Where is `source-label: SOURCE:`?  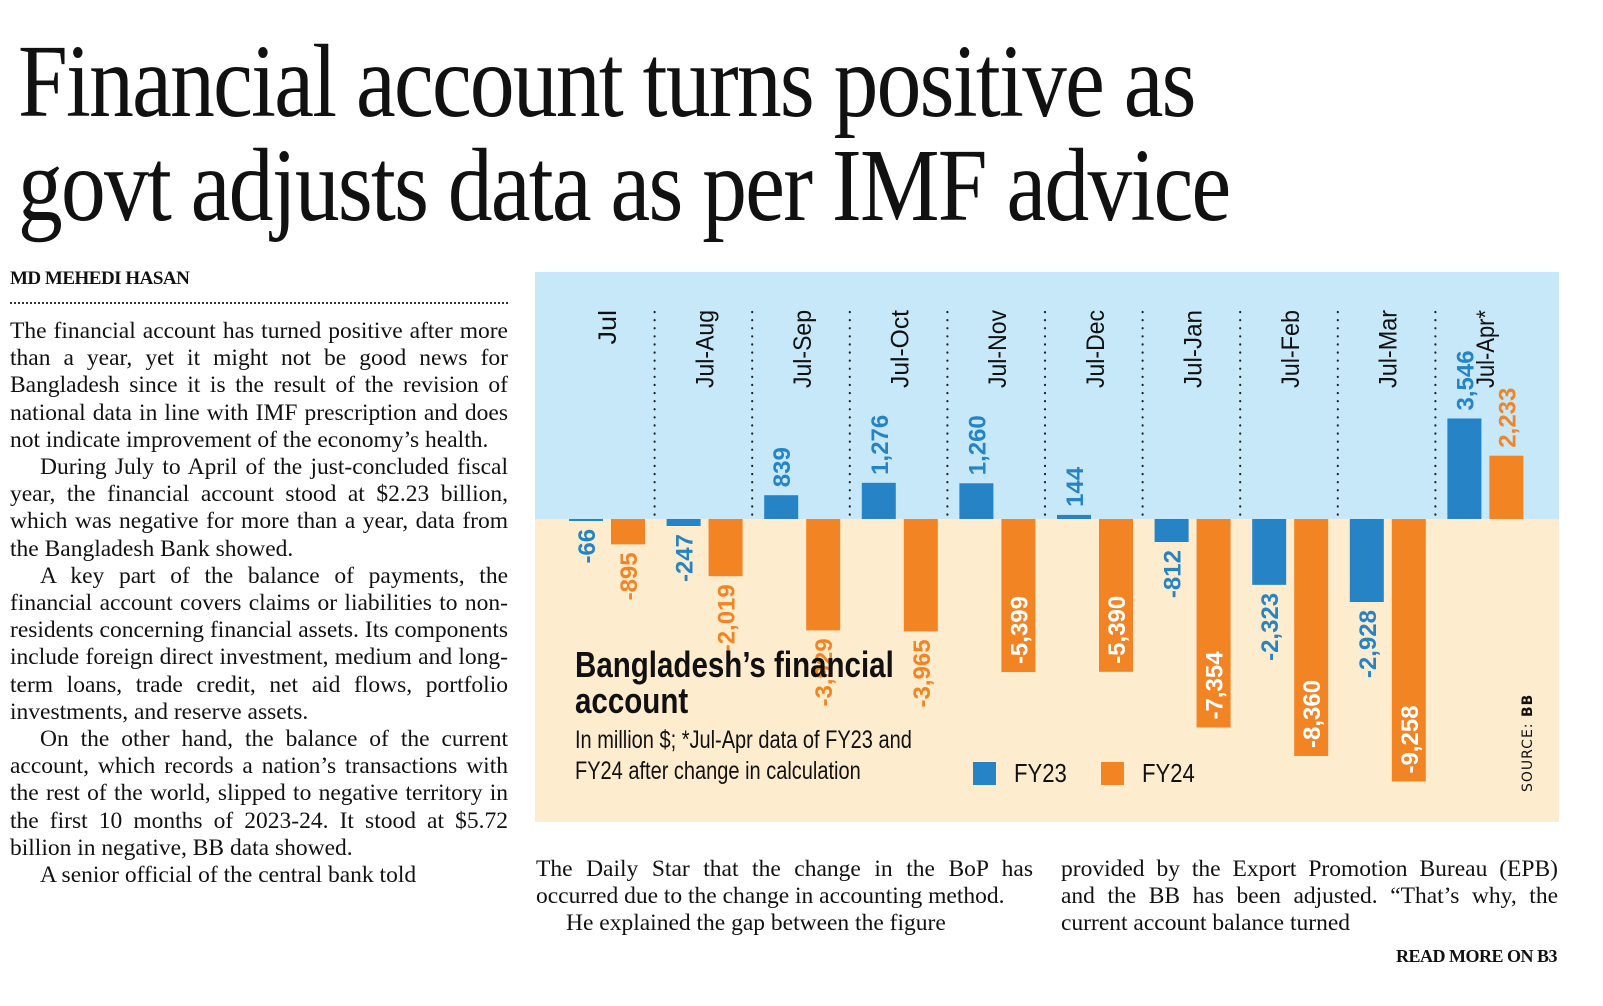 source-label: SOURCE: is located at coordinates (1528, 754).